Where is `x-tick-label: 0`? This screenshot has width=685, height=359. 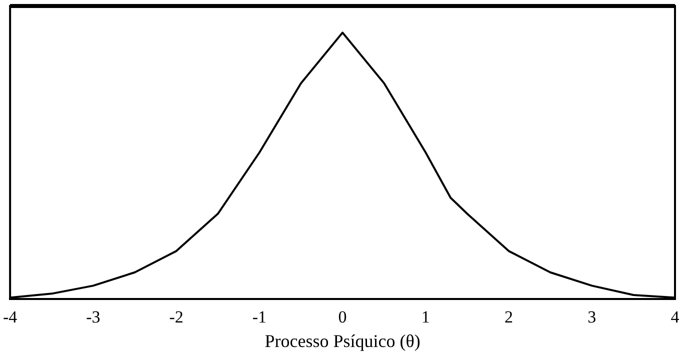 x-tick-label: 0 is located at coordinates (342, 317).